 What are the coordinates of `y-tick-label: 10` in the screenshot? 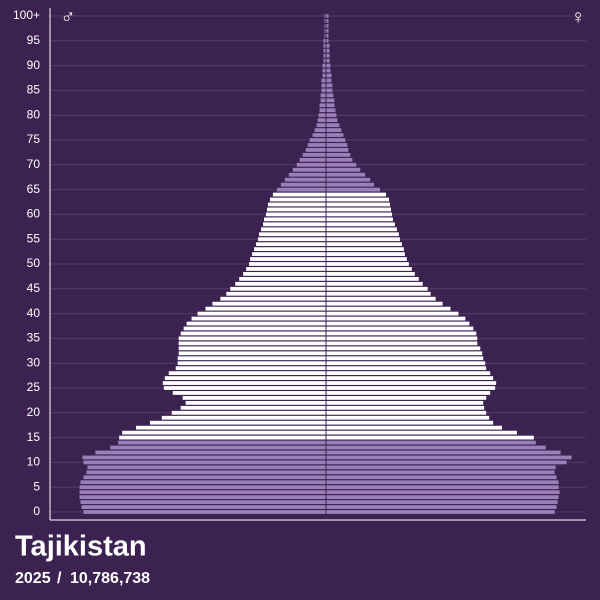 It's located at (34, 462).